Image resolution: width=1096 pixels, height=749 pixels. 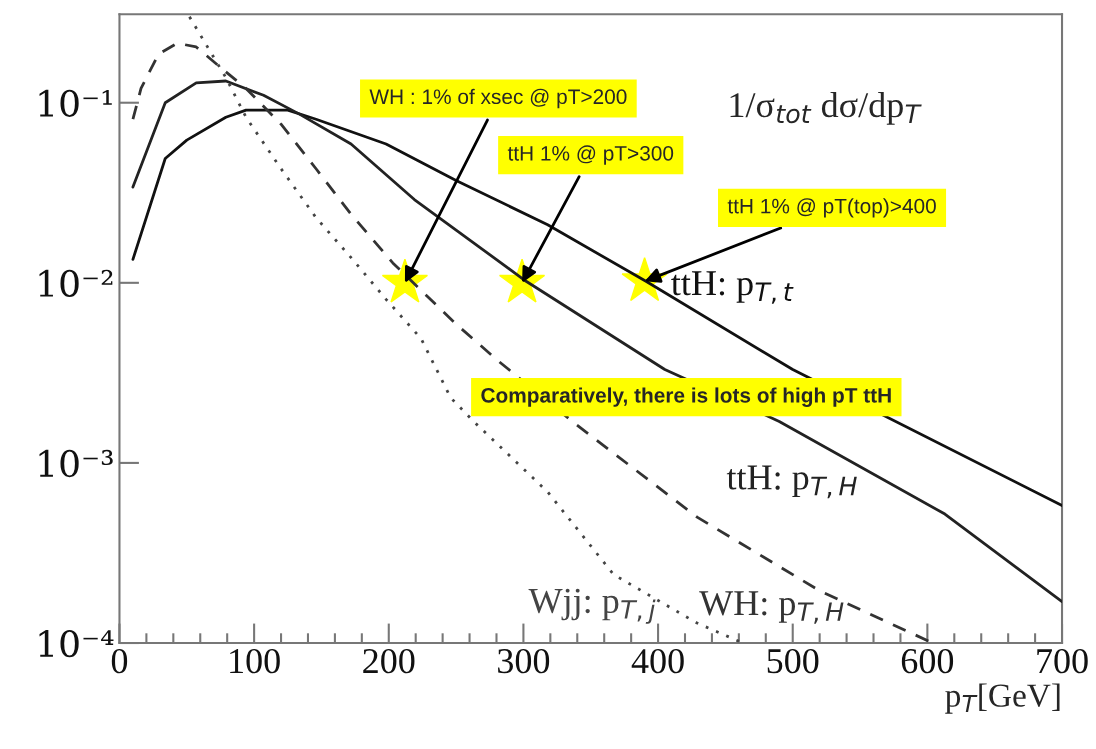 I want to click on y-tick-label: 10⁻¹, so click(x=75, y=103).